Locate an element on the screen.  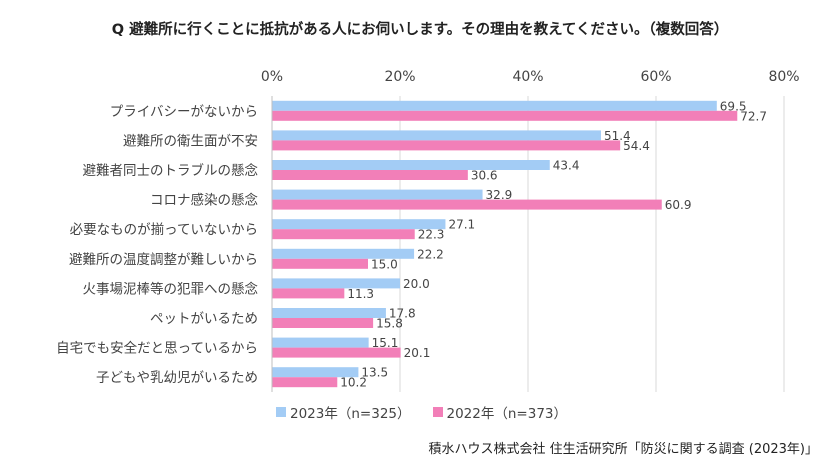
x-tick-label: 20% is located at coordinates (399, 77).